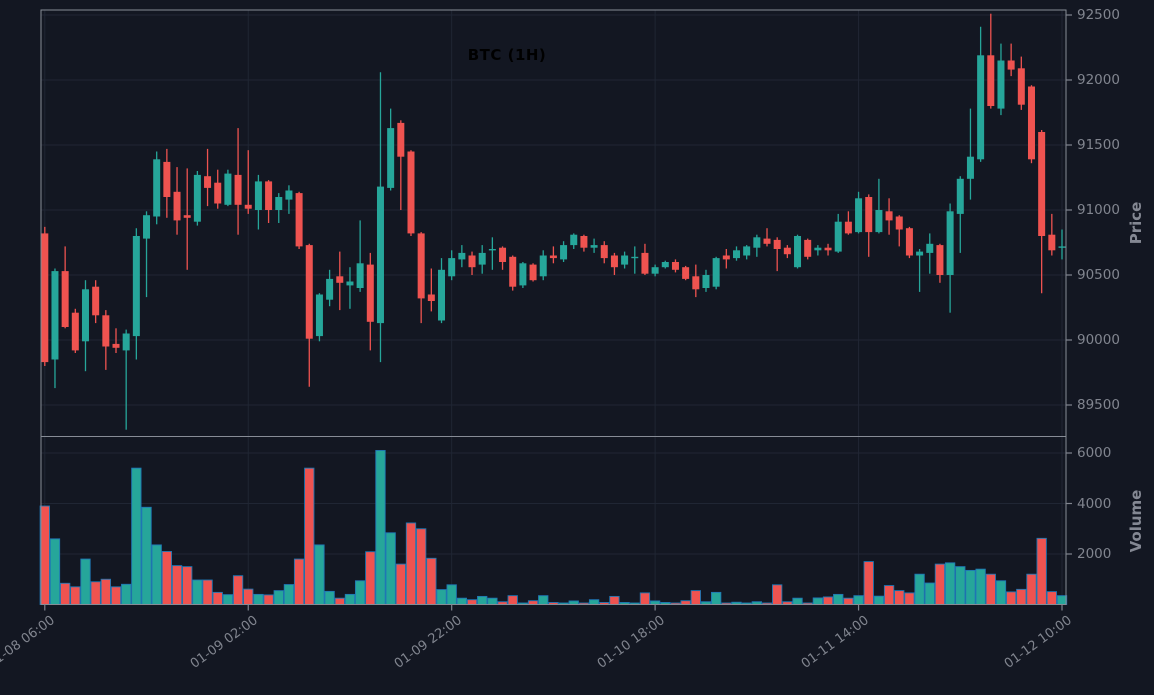 This screenshot has width=1154, height=695. What do you see at coordinates (1098, 80) in the screenshot?
I see `price-tick-label: 92000` at bounding box center [1098, 80].